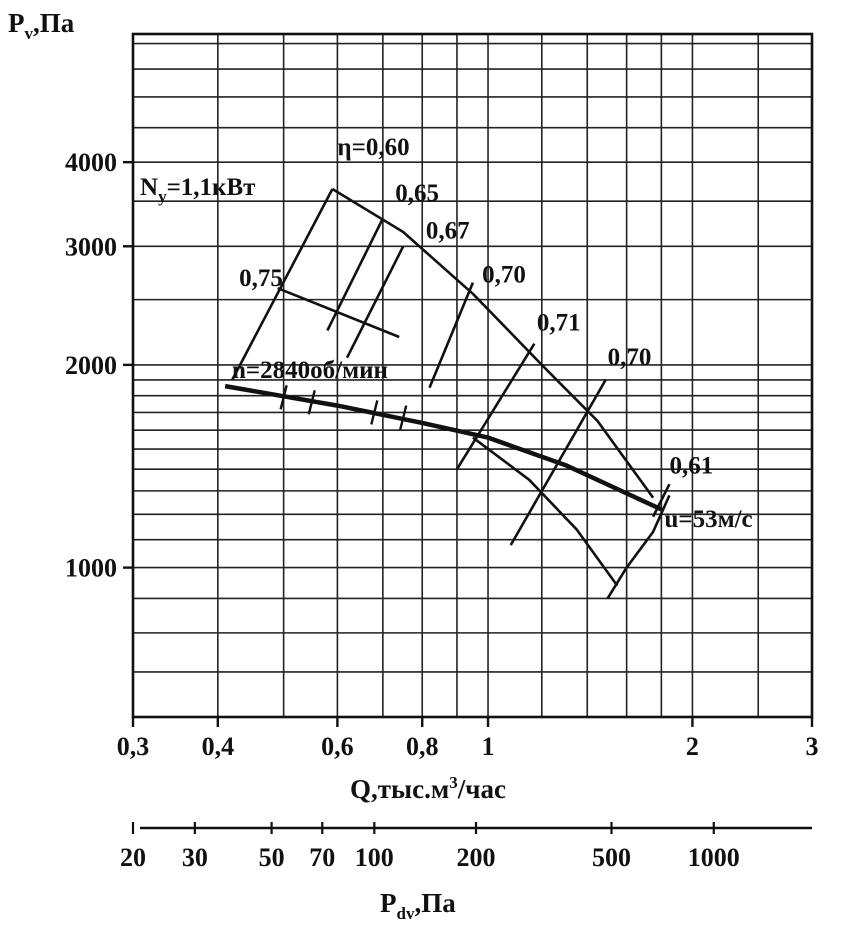 The height and width of the screenshot is (940, 850). Describe the element at coordinates (373, 147) in the screenshot. I see `efficiency-label: η=0,60` at that location.